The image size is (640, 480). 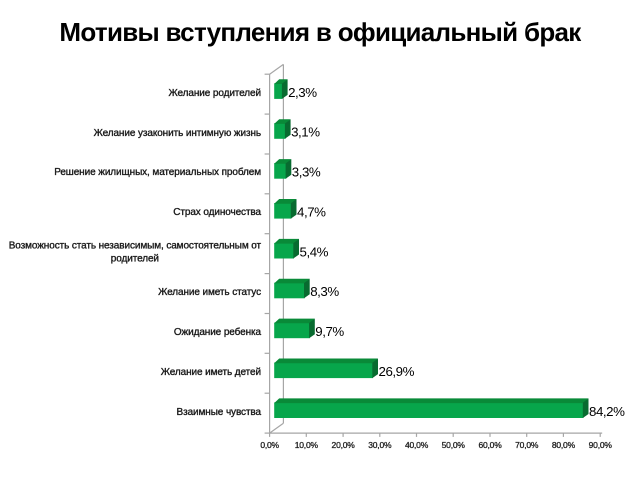 What do you see at coordinates (324, 291) in the screenshot?
I see `svg-text: 8,3%` at bounding box center [324, 291].